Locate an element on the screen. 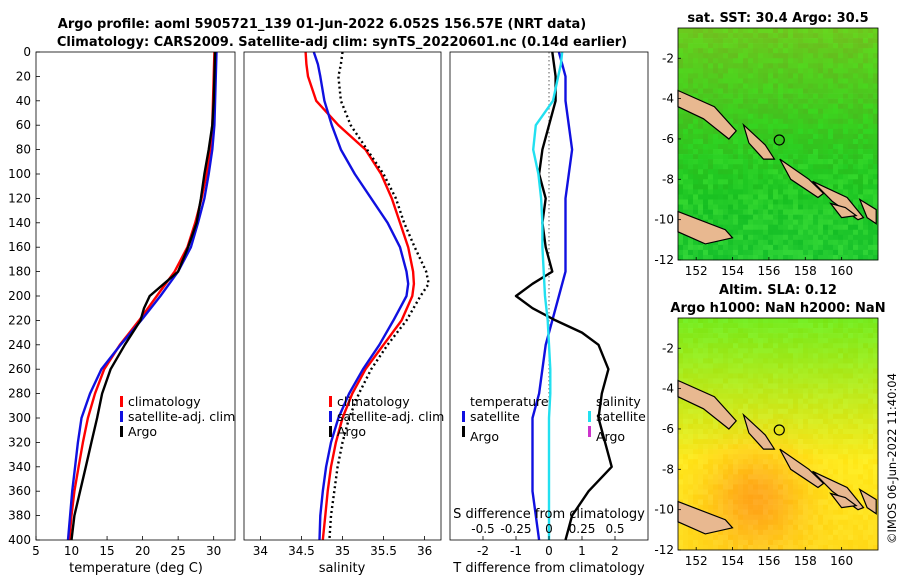 This screenshot has height=580, width=900. temperature-legend: climatology satellite-adj. clim Argo is located at coordinates (177, 416).